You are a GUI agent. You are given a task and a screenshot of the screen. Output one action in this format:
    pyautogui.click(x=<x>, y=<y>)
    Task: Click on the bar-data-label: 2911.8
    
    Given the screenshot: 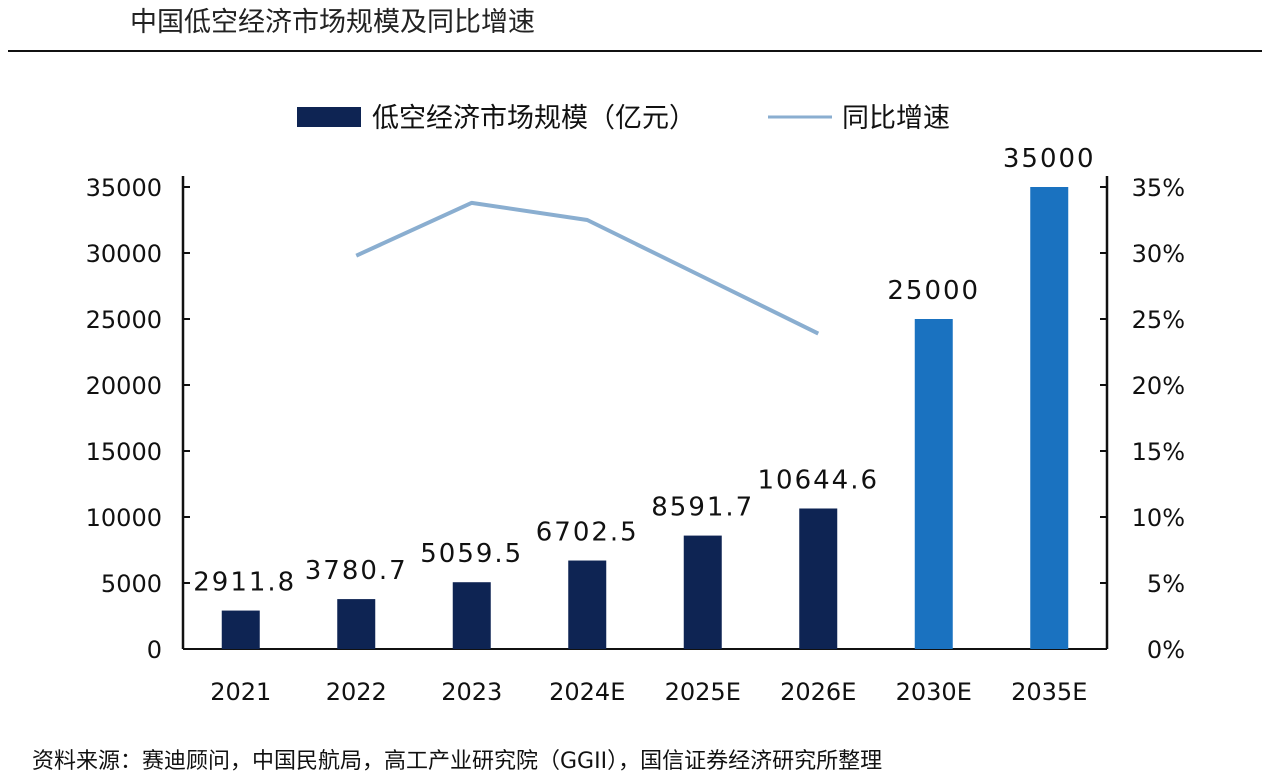 What is the action you would take?
    pyautogui.click(x=244, y=583)
    